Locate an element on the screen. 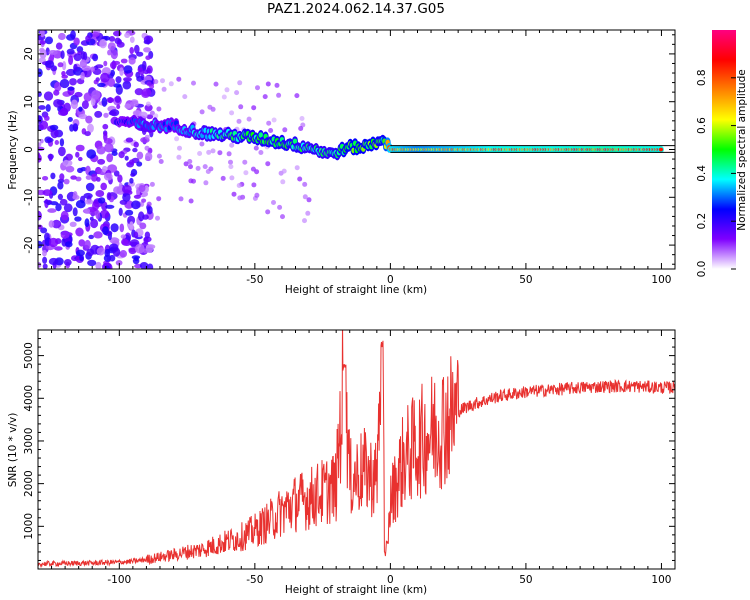  snr-x-axis-label: Height of straight line (km) is located at coordinates (356, 590).